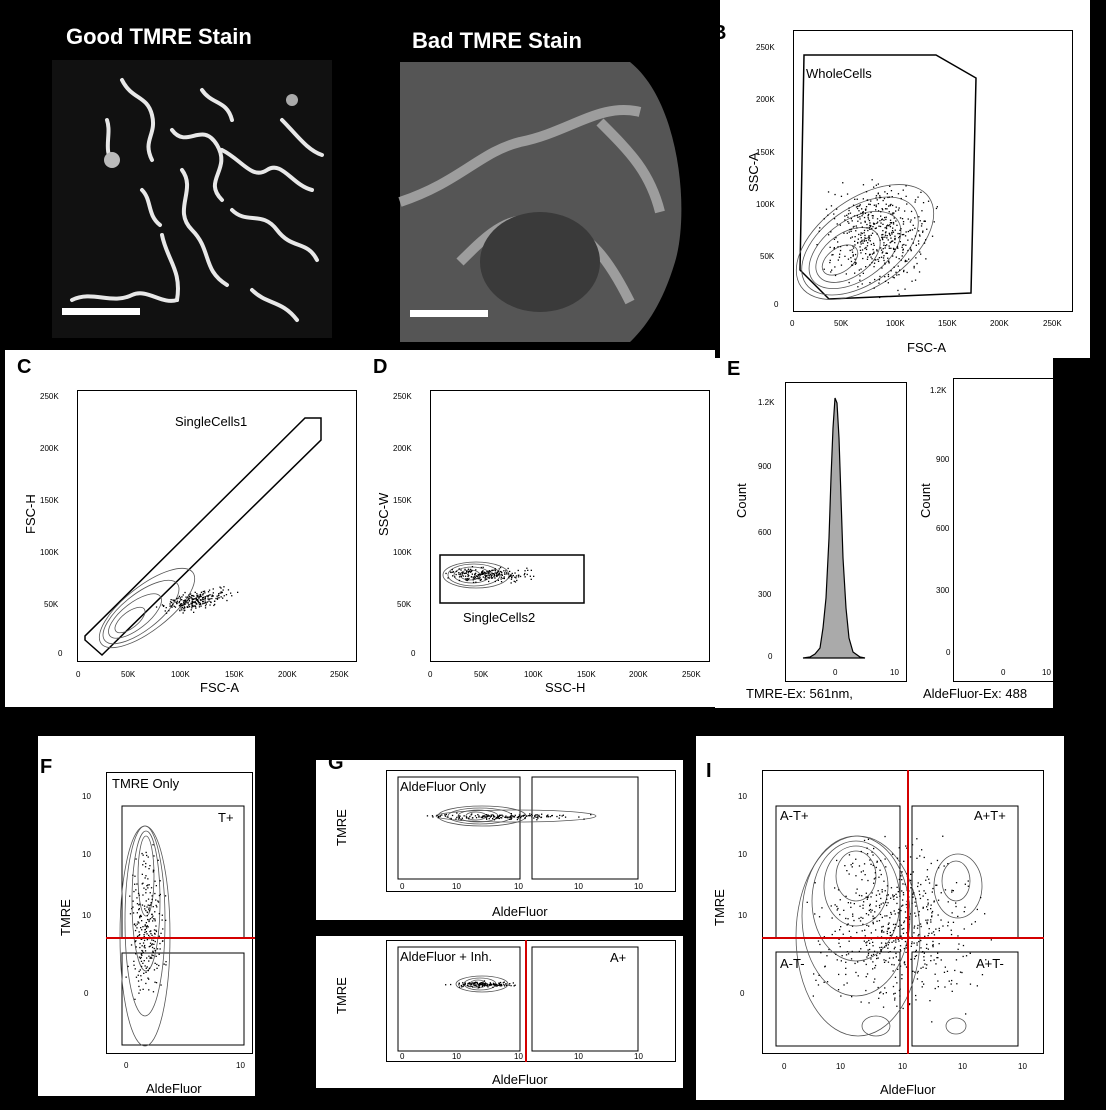  What do you see at coordinates (341, 995) in the screenshot?
I see `panel-h-ylabel: TMRE` at bounding box center [341, 995].